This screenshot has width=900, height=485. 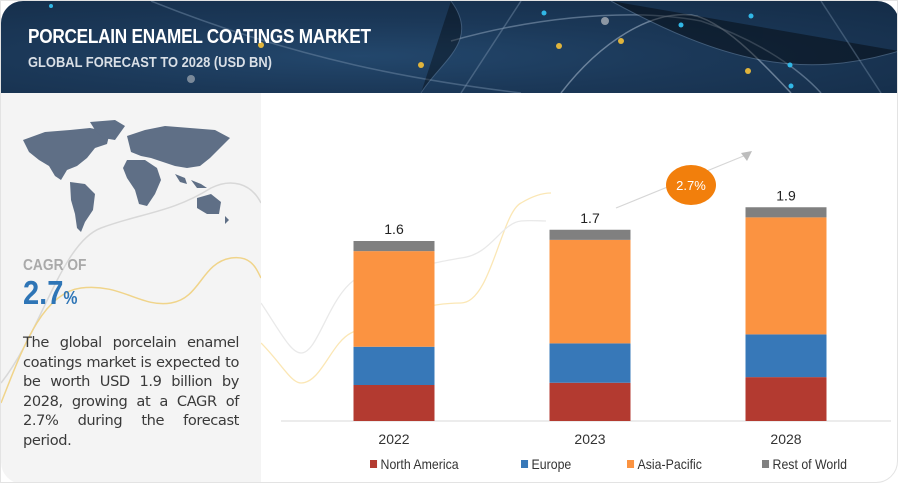 What do you see at coordinates (590, 363) in the screenshot?
I see `bar-segment-europe-2023` at bounding box center [590, 363].